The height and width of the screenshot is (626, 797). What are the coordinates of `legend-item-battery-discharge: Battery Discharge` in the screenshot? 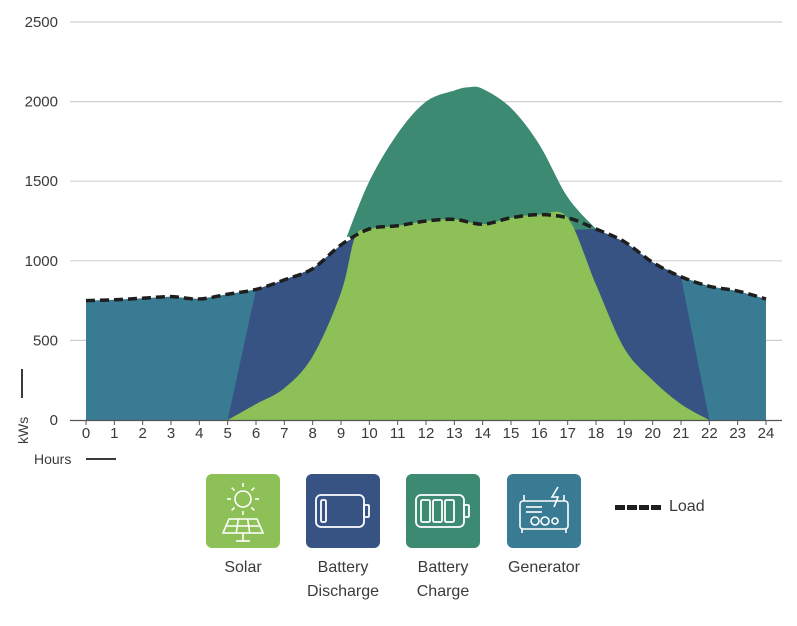 It's located at (343, 539).